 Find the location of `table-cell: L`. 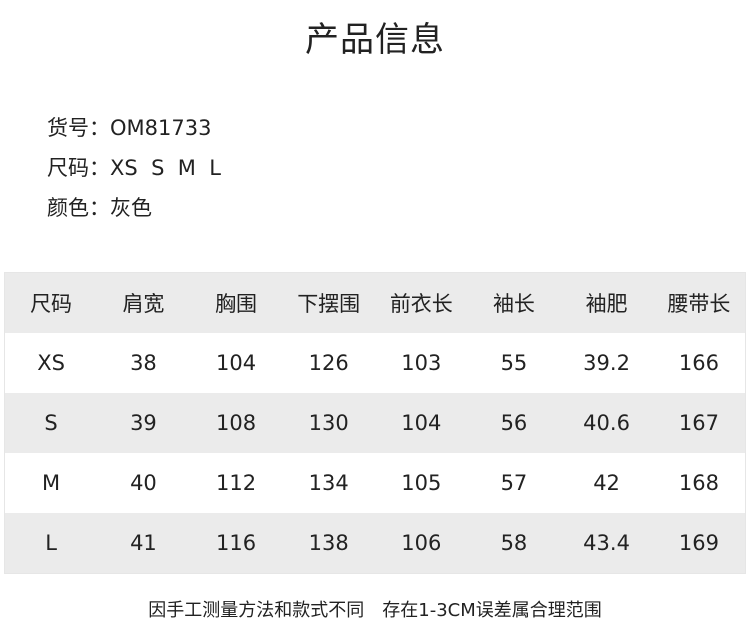

table-cell: L is located at coordinates (51, 543).